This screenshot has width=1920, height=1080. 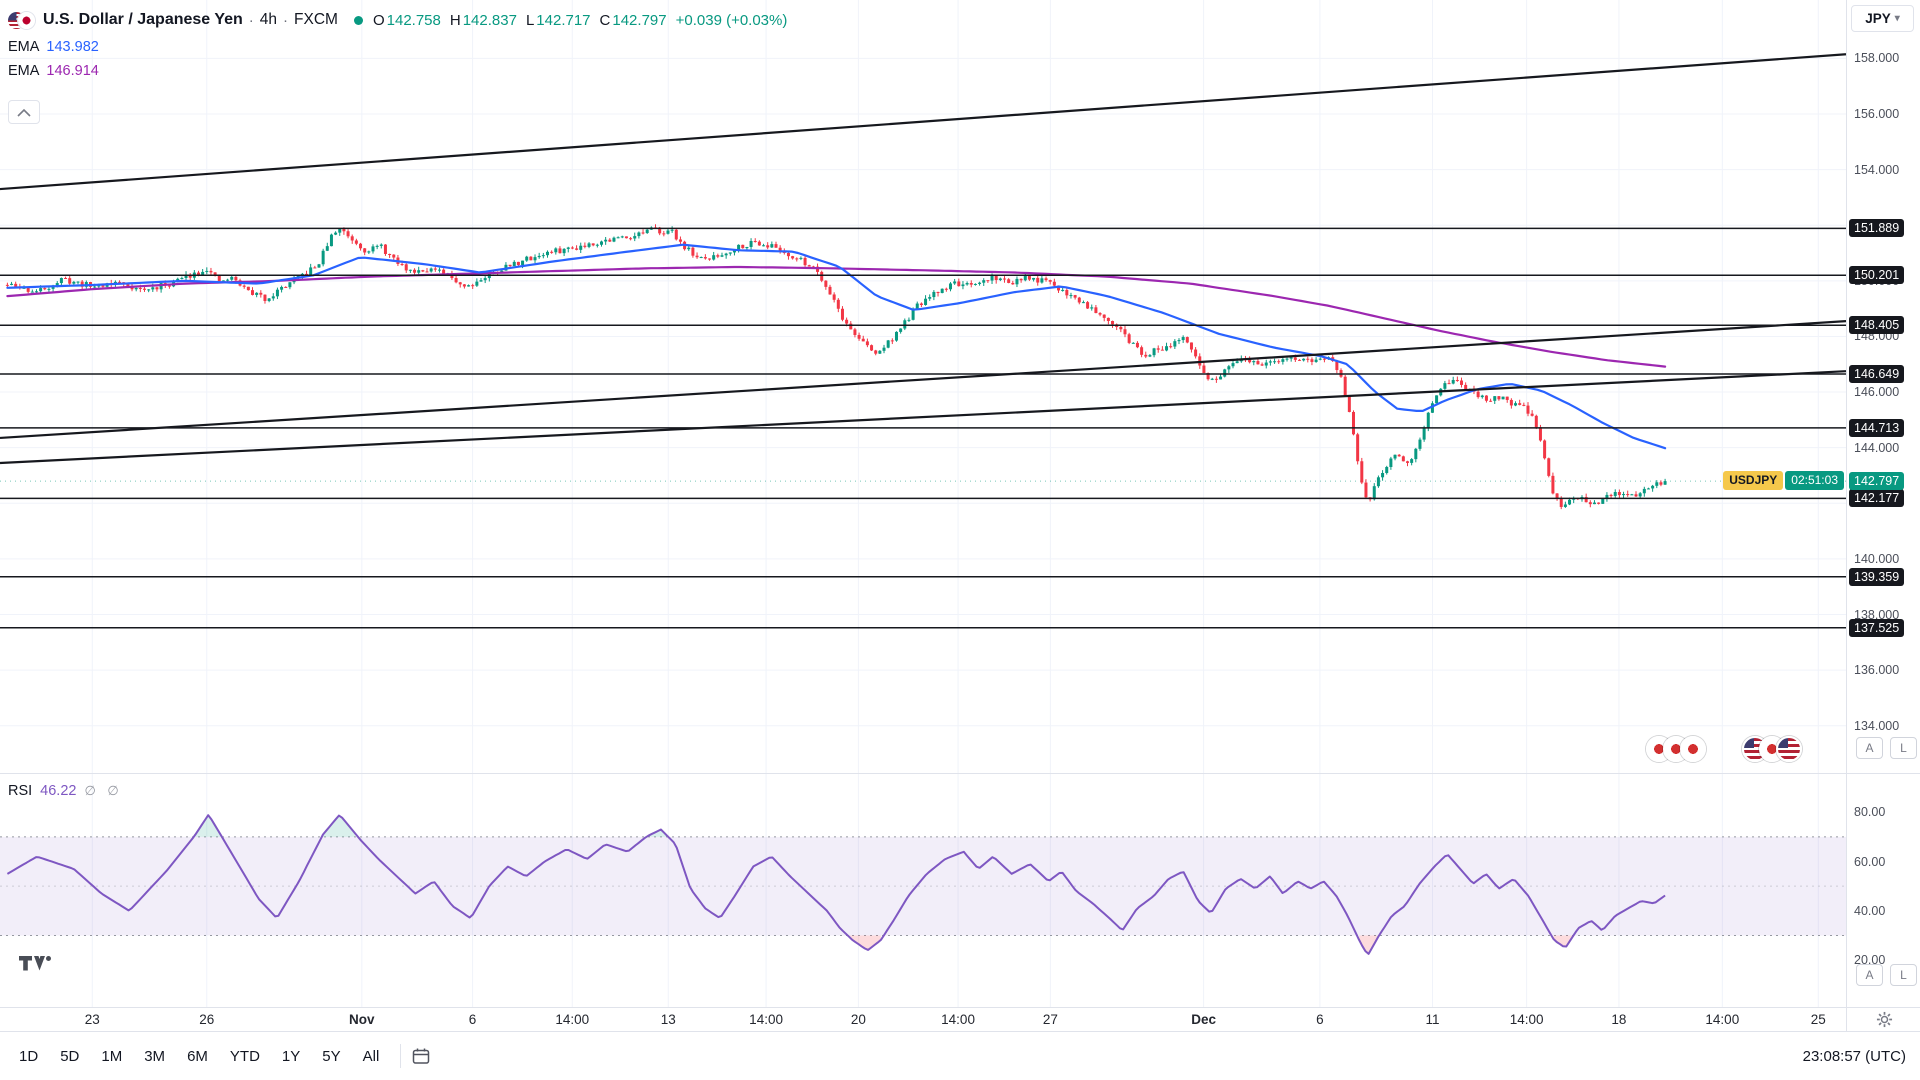 I want to click on rsi-legend-row: RSI 46.22 ∅ ∅, so click(x=65, y=791).